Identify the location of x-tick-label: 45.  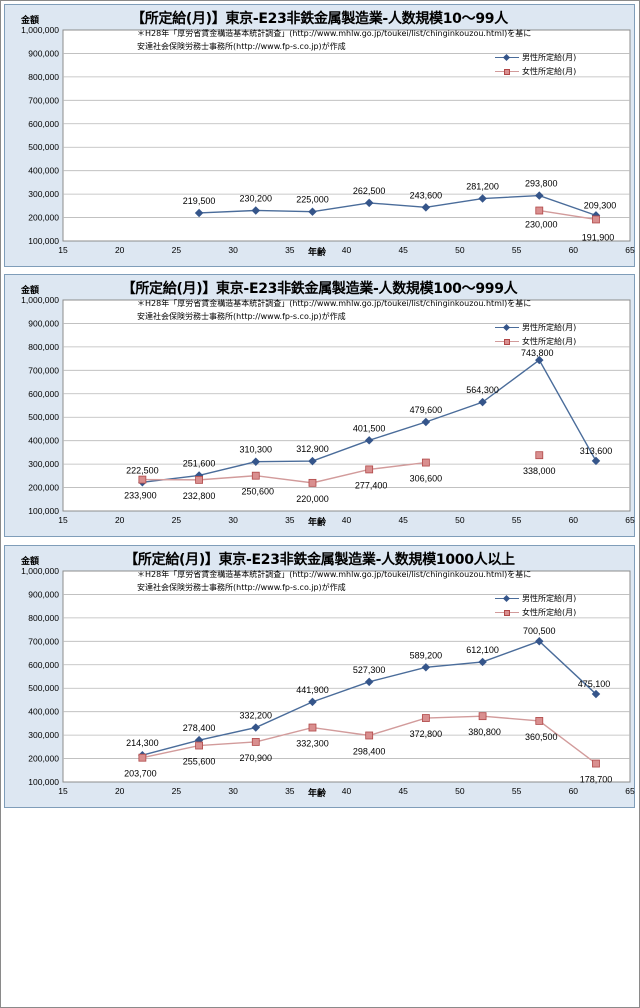
(403, 791).